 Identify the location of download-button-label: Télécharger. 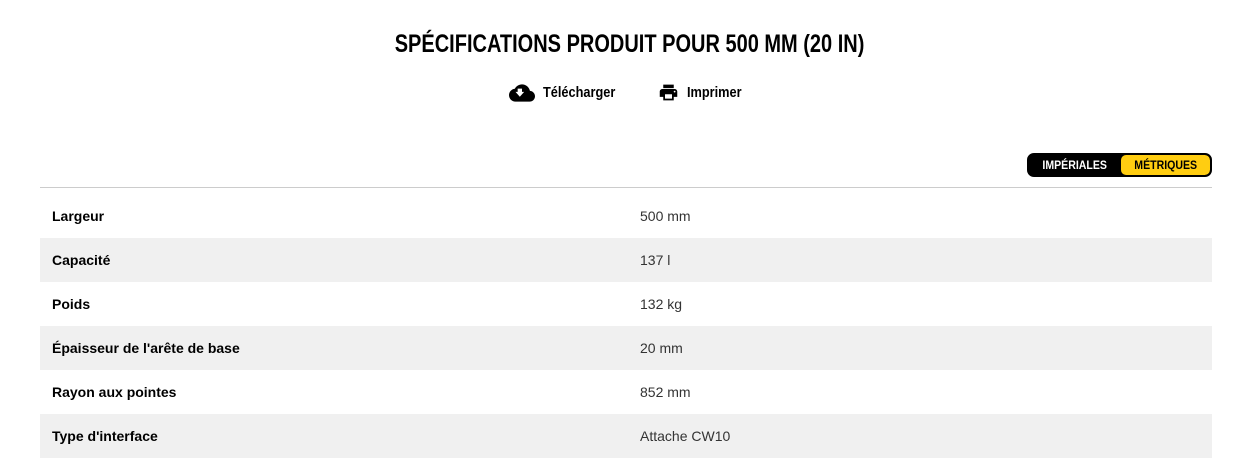
(579, 92).